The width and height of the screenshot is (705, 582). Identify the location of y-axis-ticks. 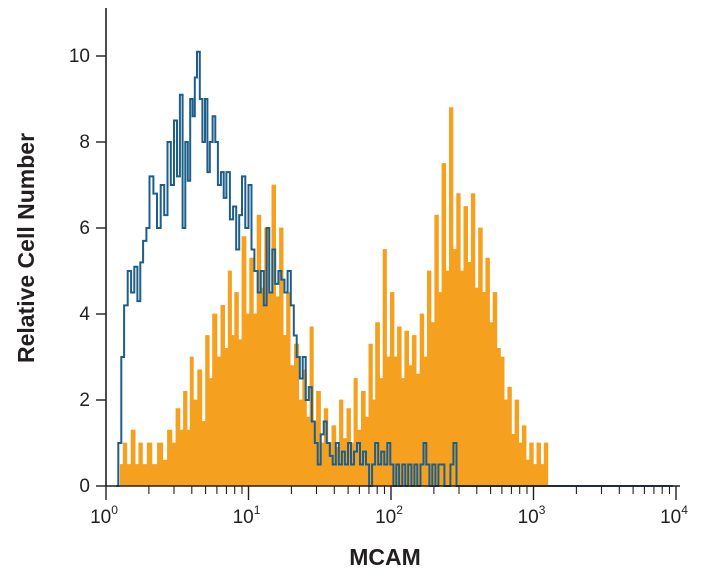
(101, 271).